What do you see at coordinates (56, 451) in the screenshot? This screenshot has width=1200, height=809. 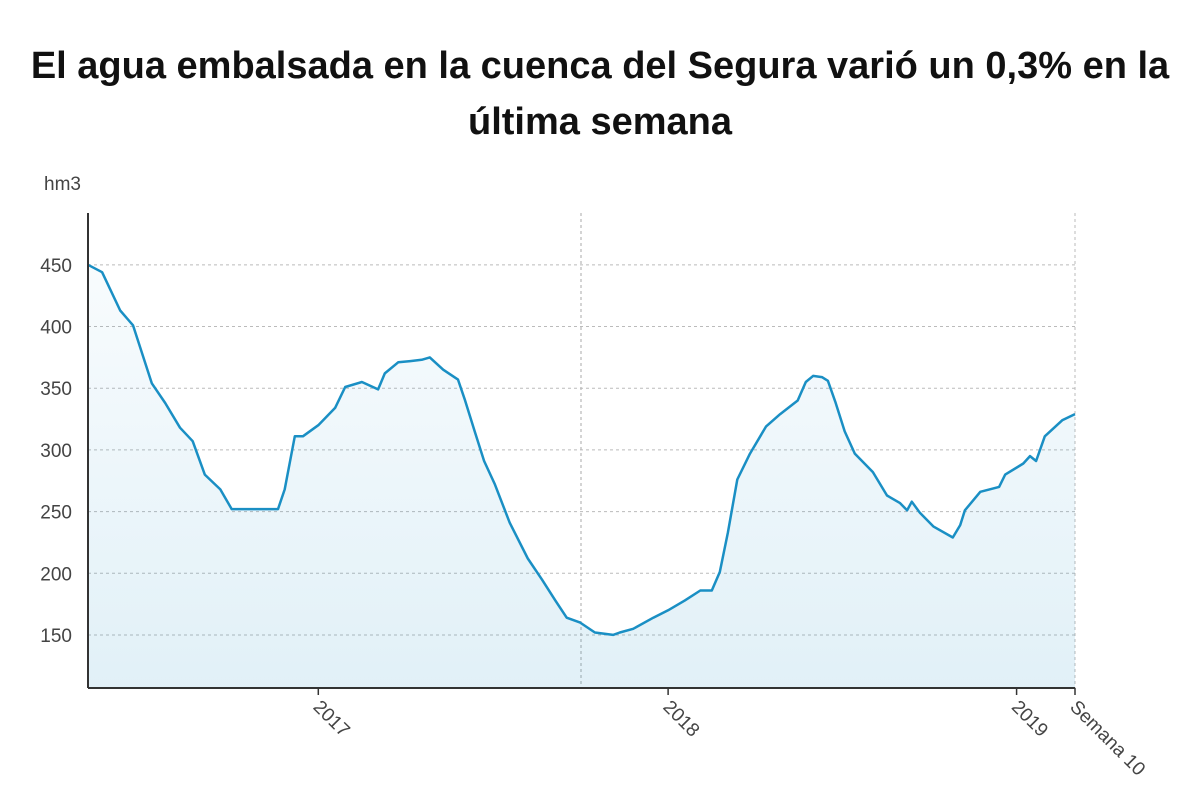 I see `y-tick-label: 300` at bounding box center [56, 451].